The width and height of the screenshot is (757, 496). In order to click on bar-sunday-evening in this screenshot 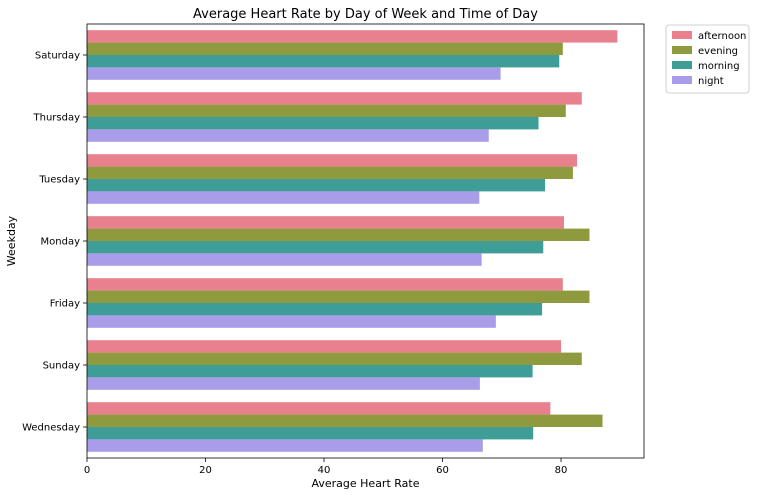, I will do `click(334, 358)`.